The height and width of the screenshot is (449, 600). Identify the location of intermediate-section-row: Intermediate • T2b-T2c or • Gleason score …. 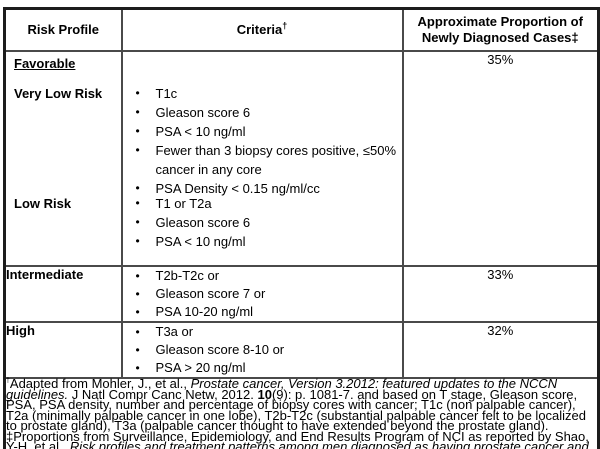
(301, 294).